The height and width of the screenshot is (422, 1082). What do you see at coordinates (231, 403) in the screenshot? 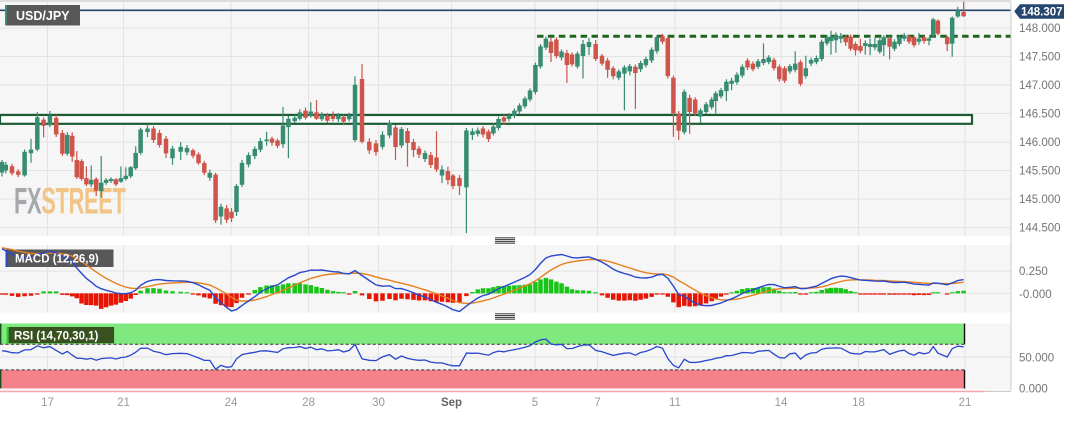
I see `svg-text: 24` at bounding box center [231, 403].